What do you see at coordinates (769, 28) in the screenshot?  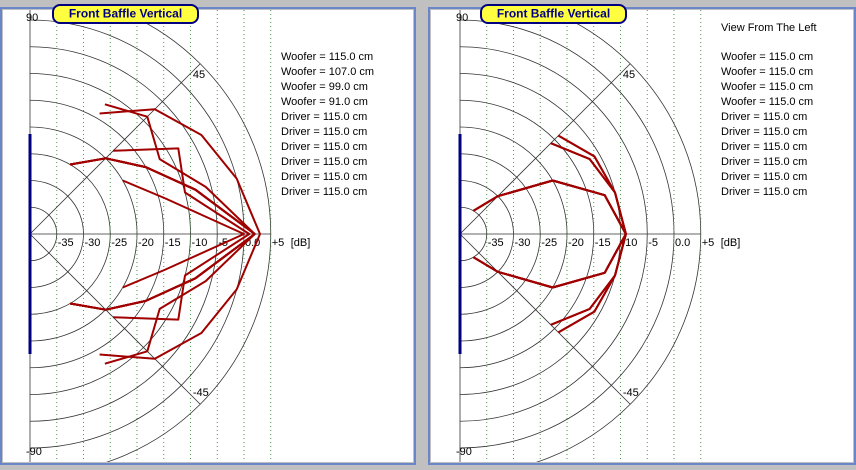 I see `subtitle: View From The Left` at bounding box center [769, 28].